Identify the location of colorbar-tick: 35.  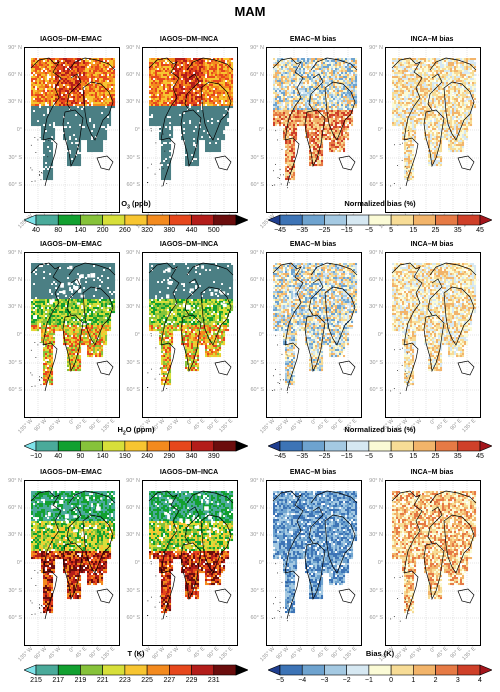
(458, 456).